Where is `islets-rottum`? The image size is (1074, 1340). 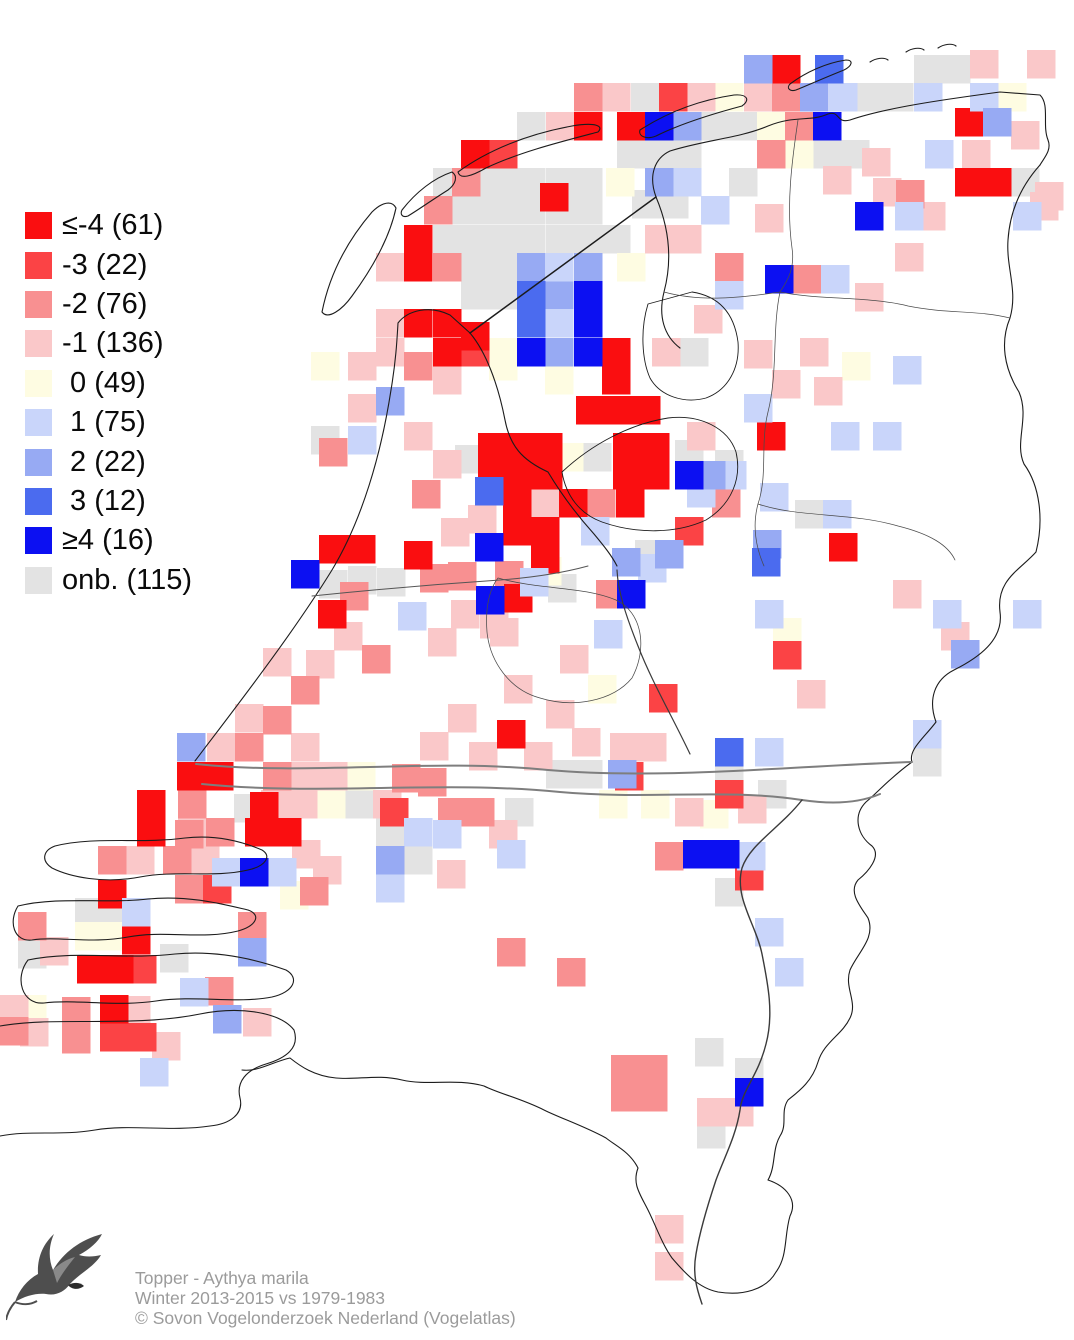 islets-rottum is located at coordinates (913, 53).